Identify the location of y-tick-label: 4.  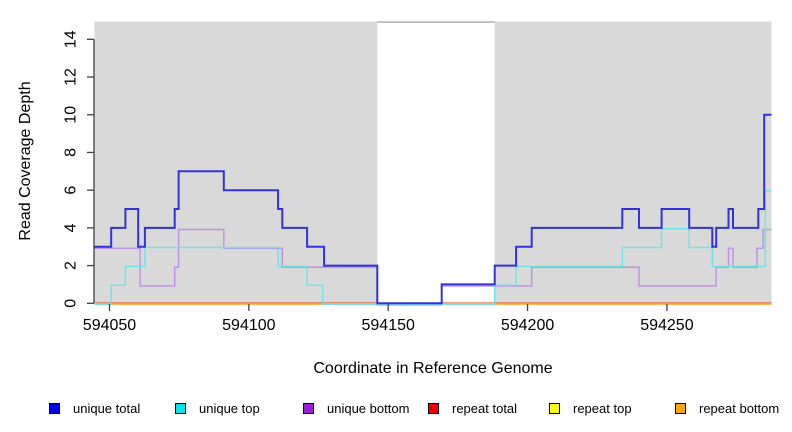
(71, 227).